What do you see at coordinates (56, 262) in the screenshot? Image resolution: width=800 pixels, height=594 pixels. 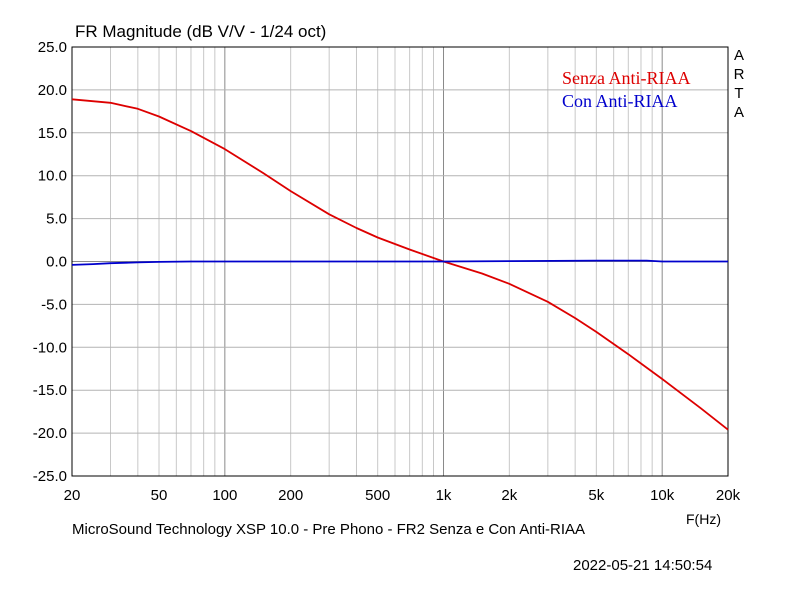 I see `y-tick-label: 0.0` at bounding box center [56, 262].